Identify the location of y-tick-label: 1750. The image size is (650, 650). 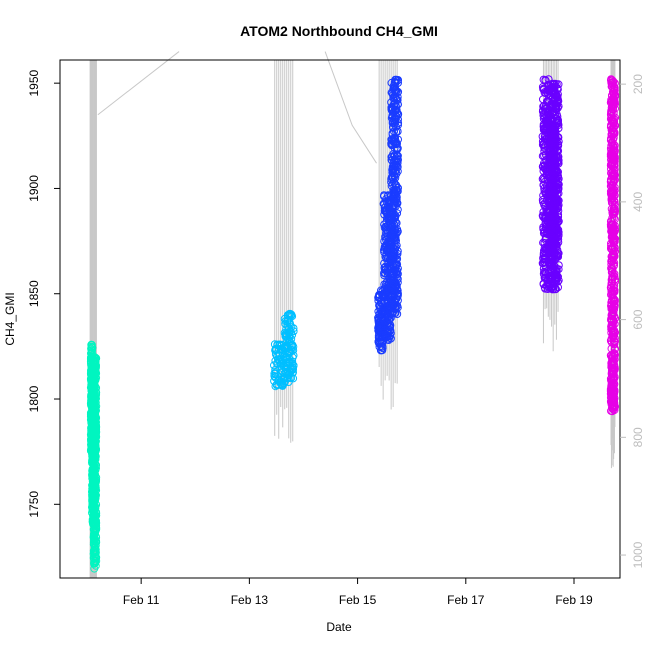
(34, 504).